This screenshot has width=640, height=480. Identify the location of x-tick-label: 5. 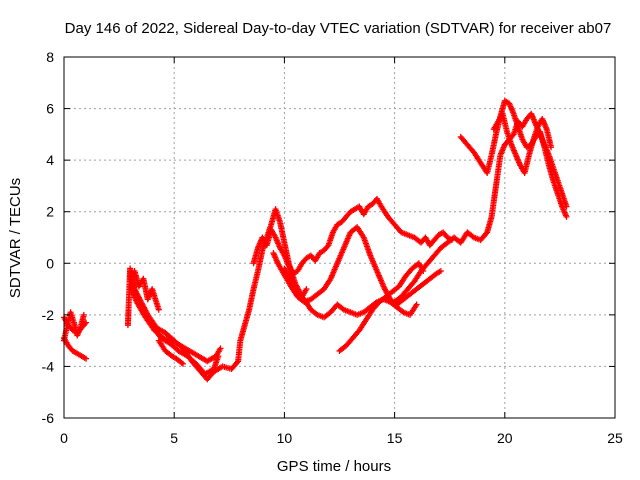
(174, 438).